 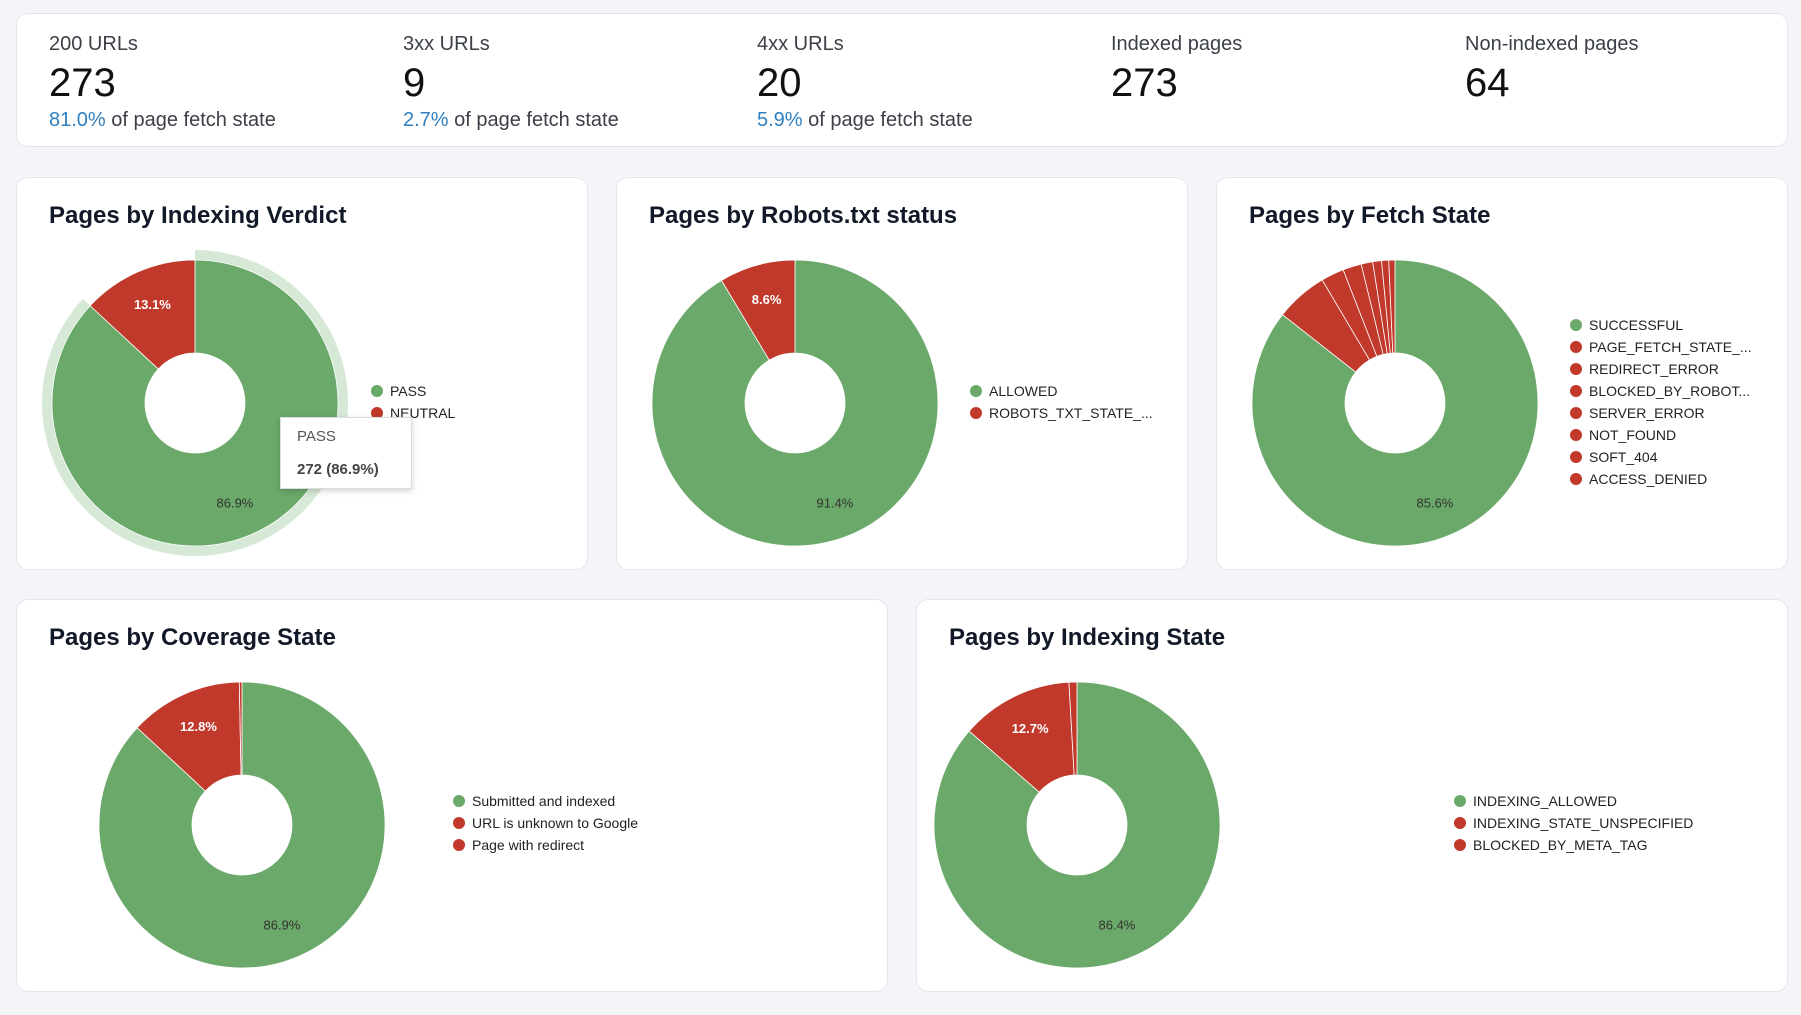 I want to click on kpi-percent: 81.0%, so click(x=77, y=120).